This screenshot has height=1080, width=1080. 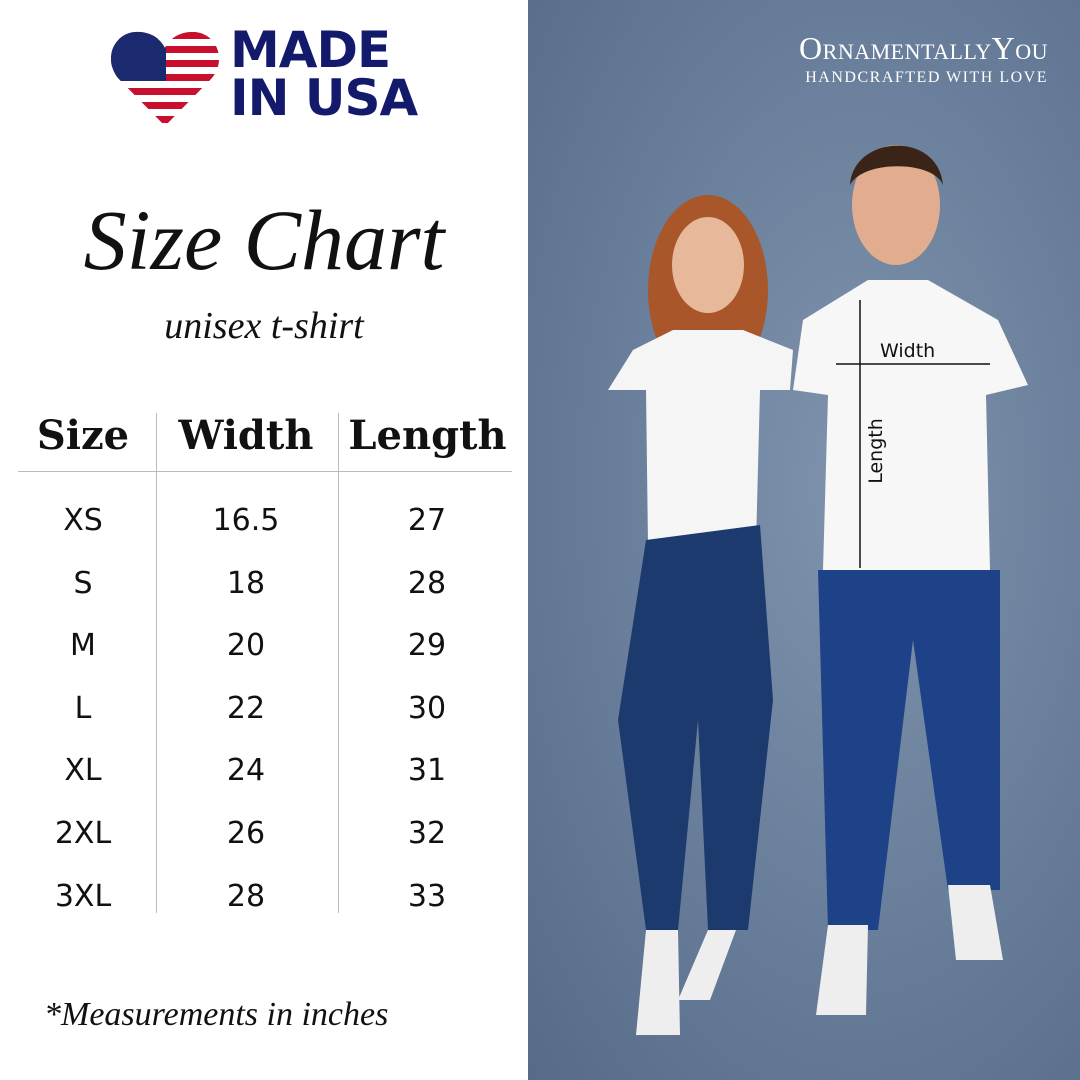 What do you see at coordinates (246, 771) in the screenshot?
I see `width-cell: 24` at bounding box center [246, 771].